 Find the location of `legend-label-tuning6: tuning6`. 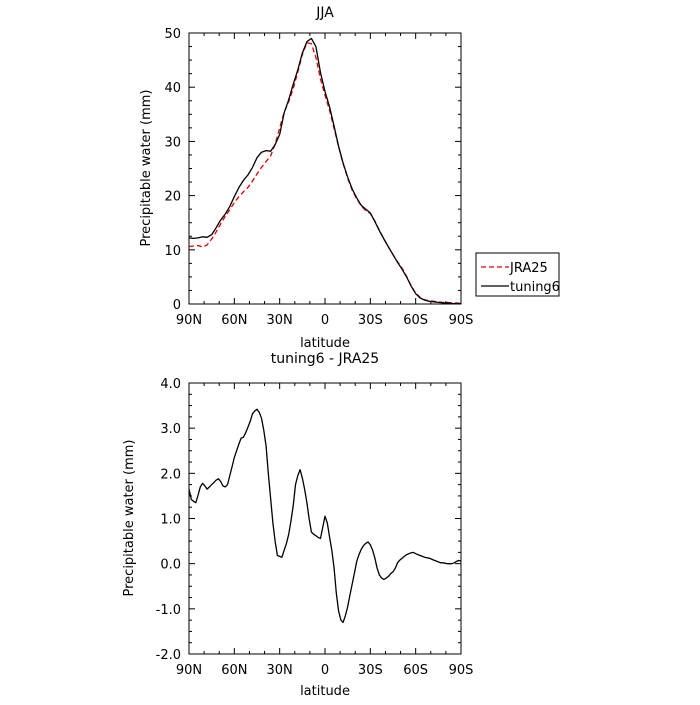

legend-label-tuning6: tuning6 is located at coordinates (535, 287).